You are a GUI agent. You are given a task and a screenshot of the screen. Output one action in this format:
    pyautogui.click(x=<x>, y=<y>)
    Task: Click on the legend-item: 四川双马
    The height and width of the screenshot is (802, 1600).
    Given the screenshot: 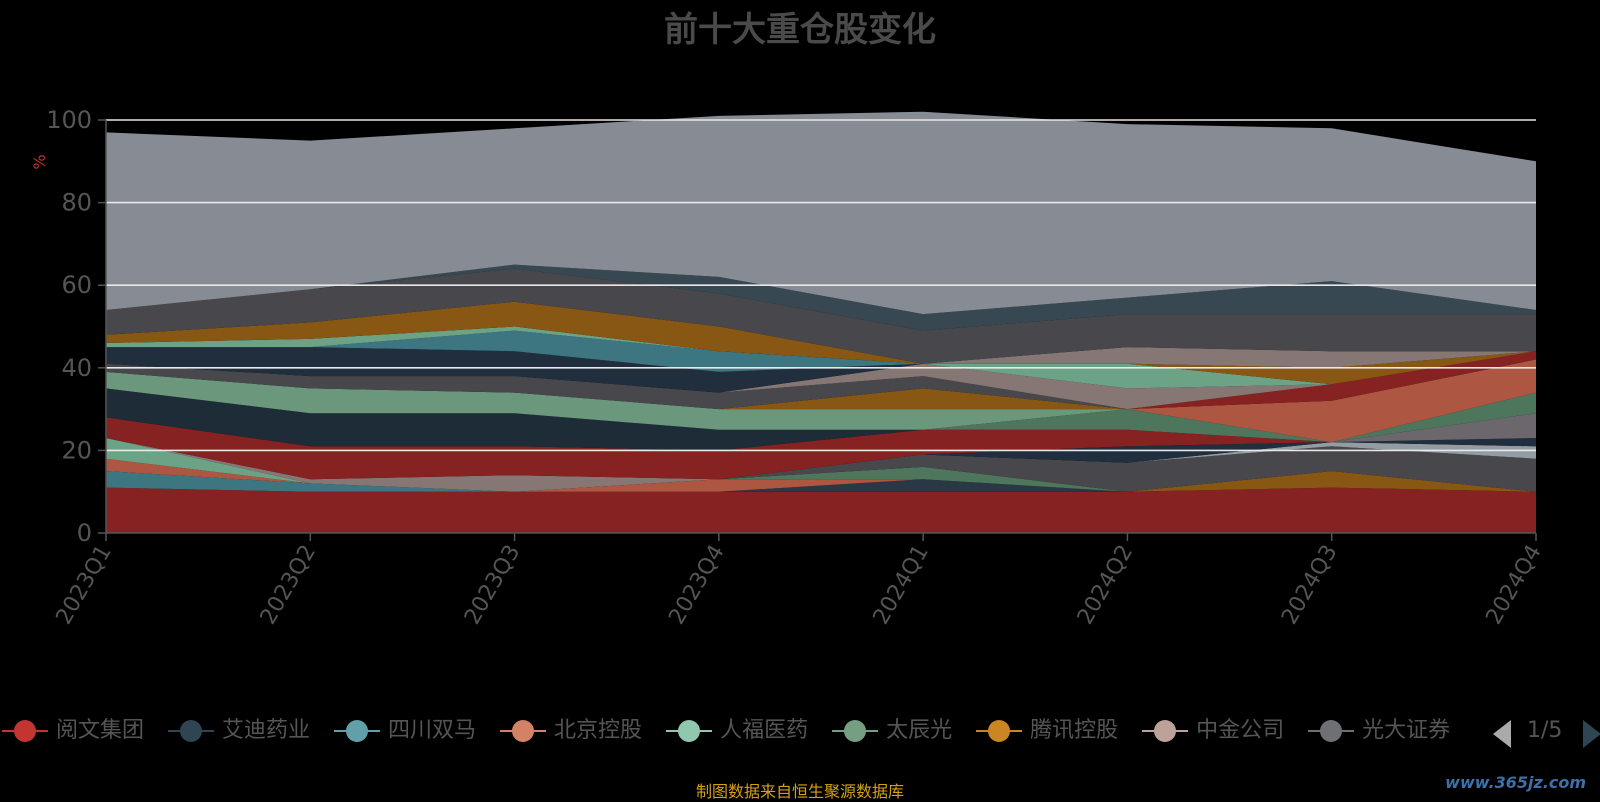 What is the action you would take?
    pyautogui.click(x=404, y=728)
    